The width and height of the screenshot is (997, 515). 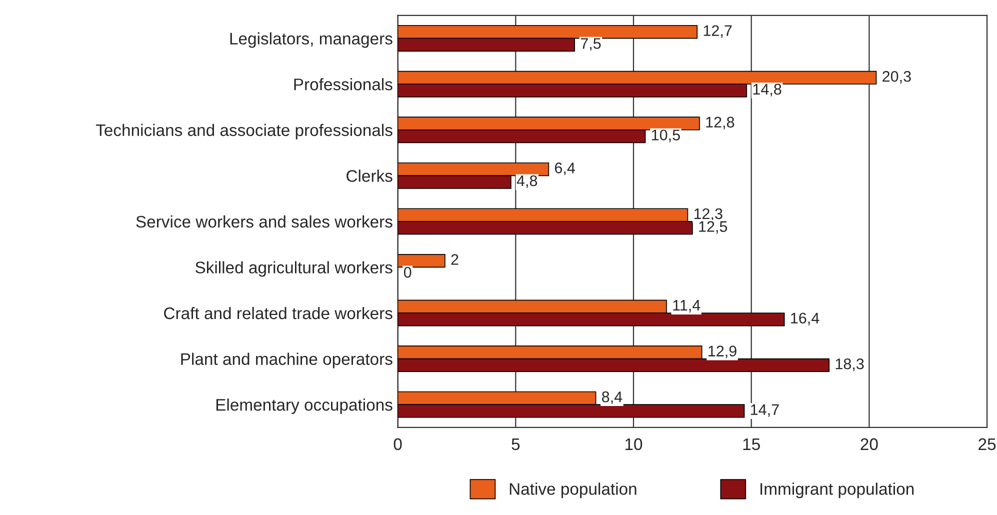 What do you see at coordinates (764, 410) in the screenshot?
I see `data-label: 14,7` at bounding box center [764, 410].